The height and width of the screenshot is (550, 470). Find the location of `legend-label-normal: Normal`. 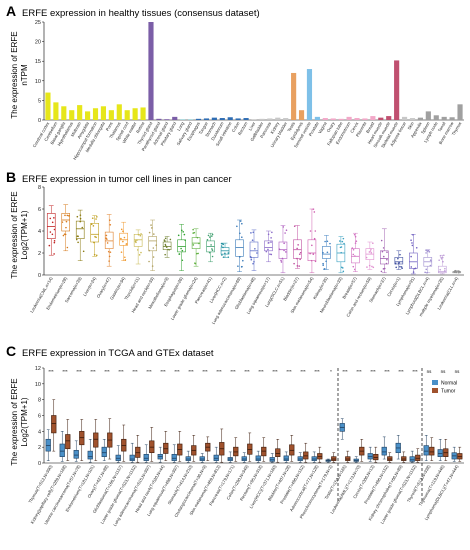

legend-label-normal: Normal is located at coordinates (449, 384).